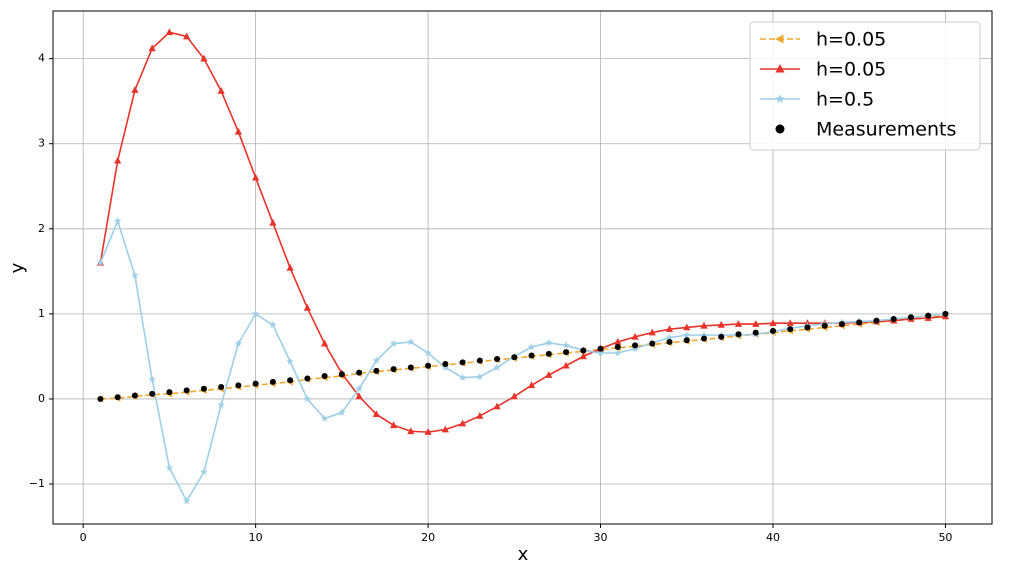 The image size is (1024, 571). Describe the element at coordinates (256, 537) in the screenshot. I see `x-tick-label: 10` at that location.